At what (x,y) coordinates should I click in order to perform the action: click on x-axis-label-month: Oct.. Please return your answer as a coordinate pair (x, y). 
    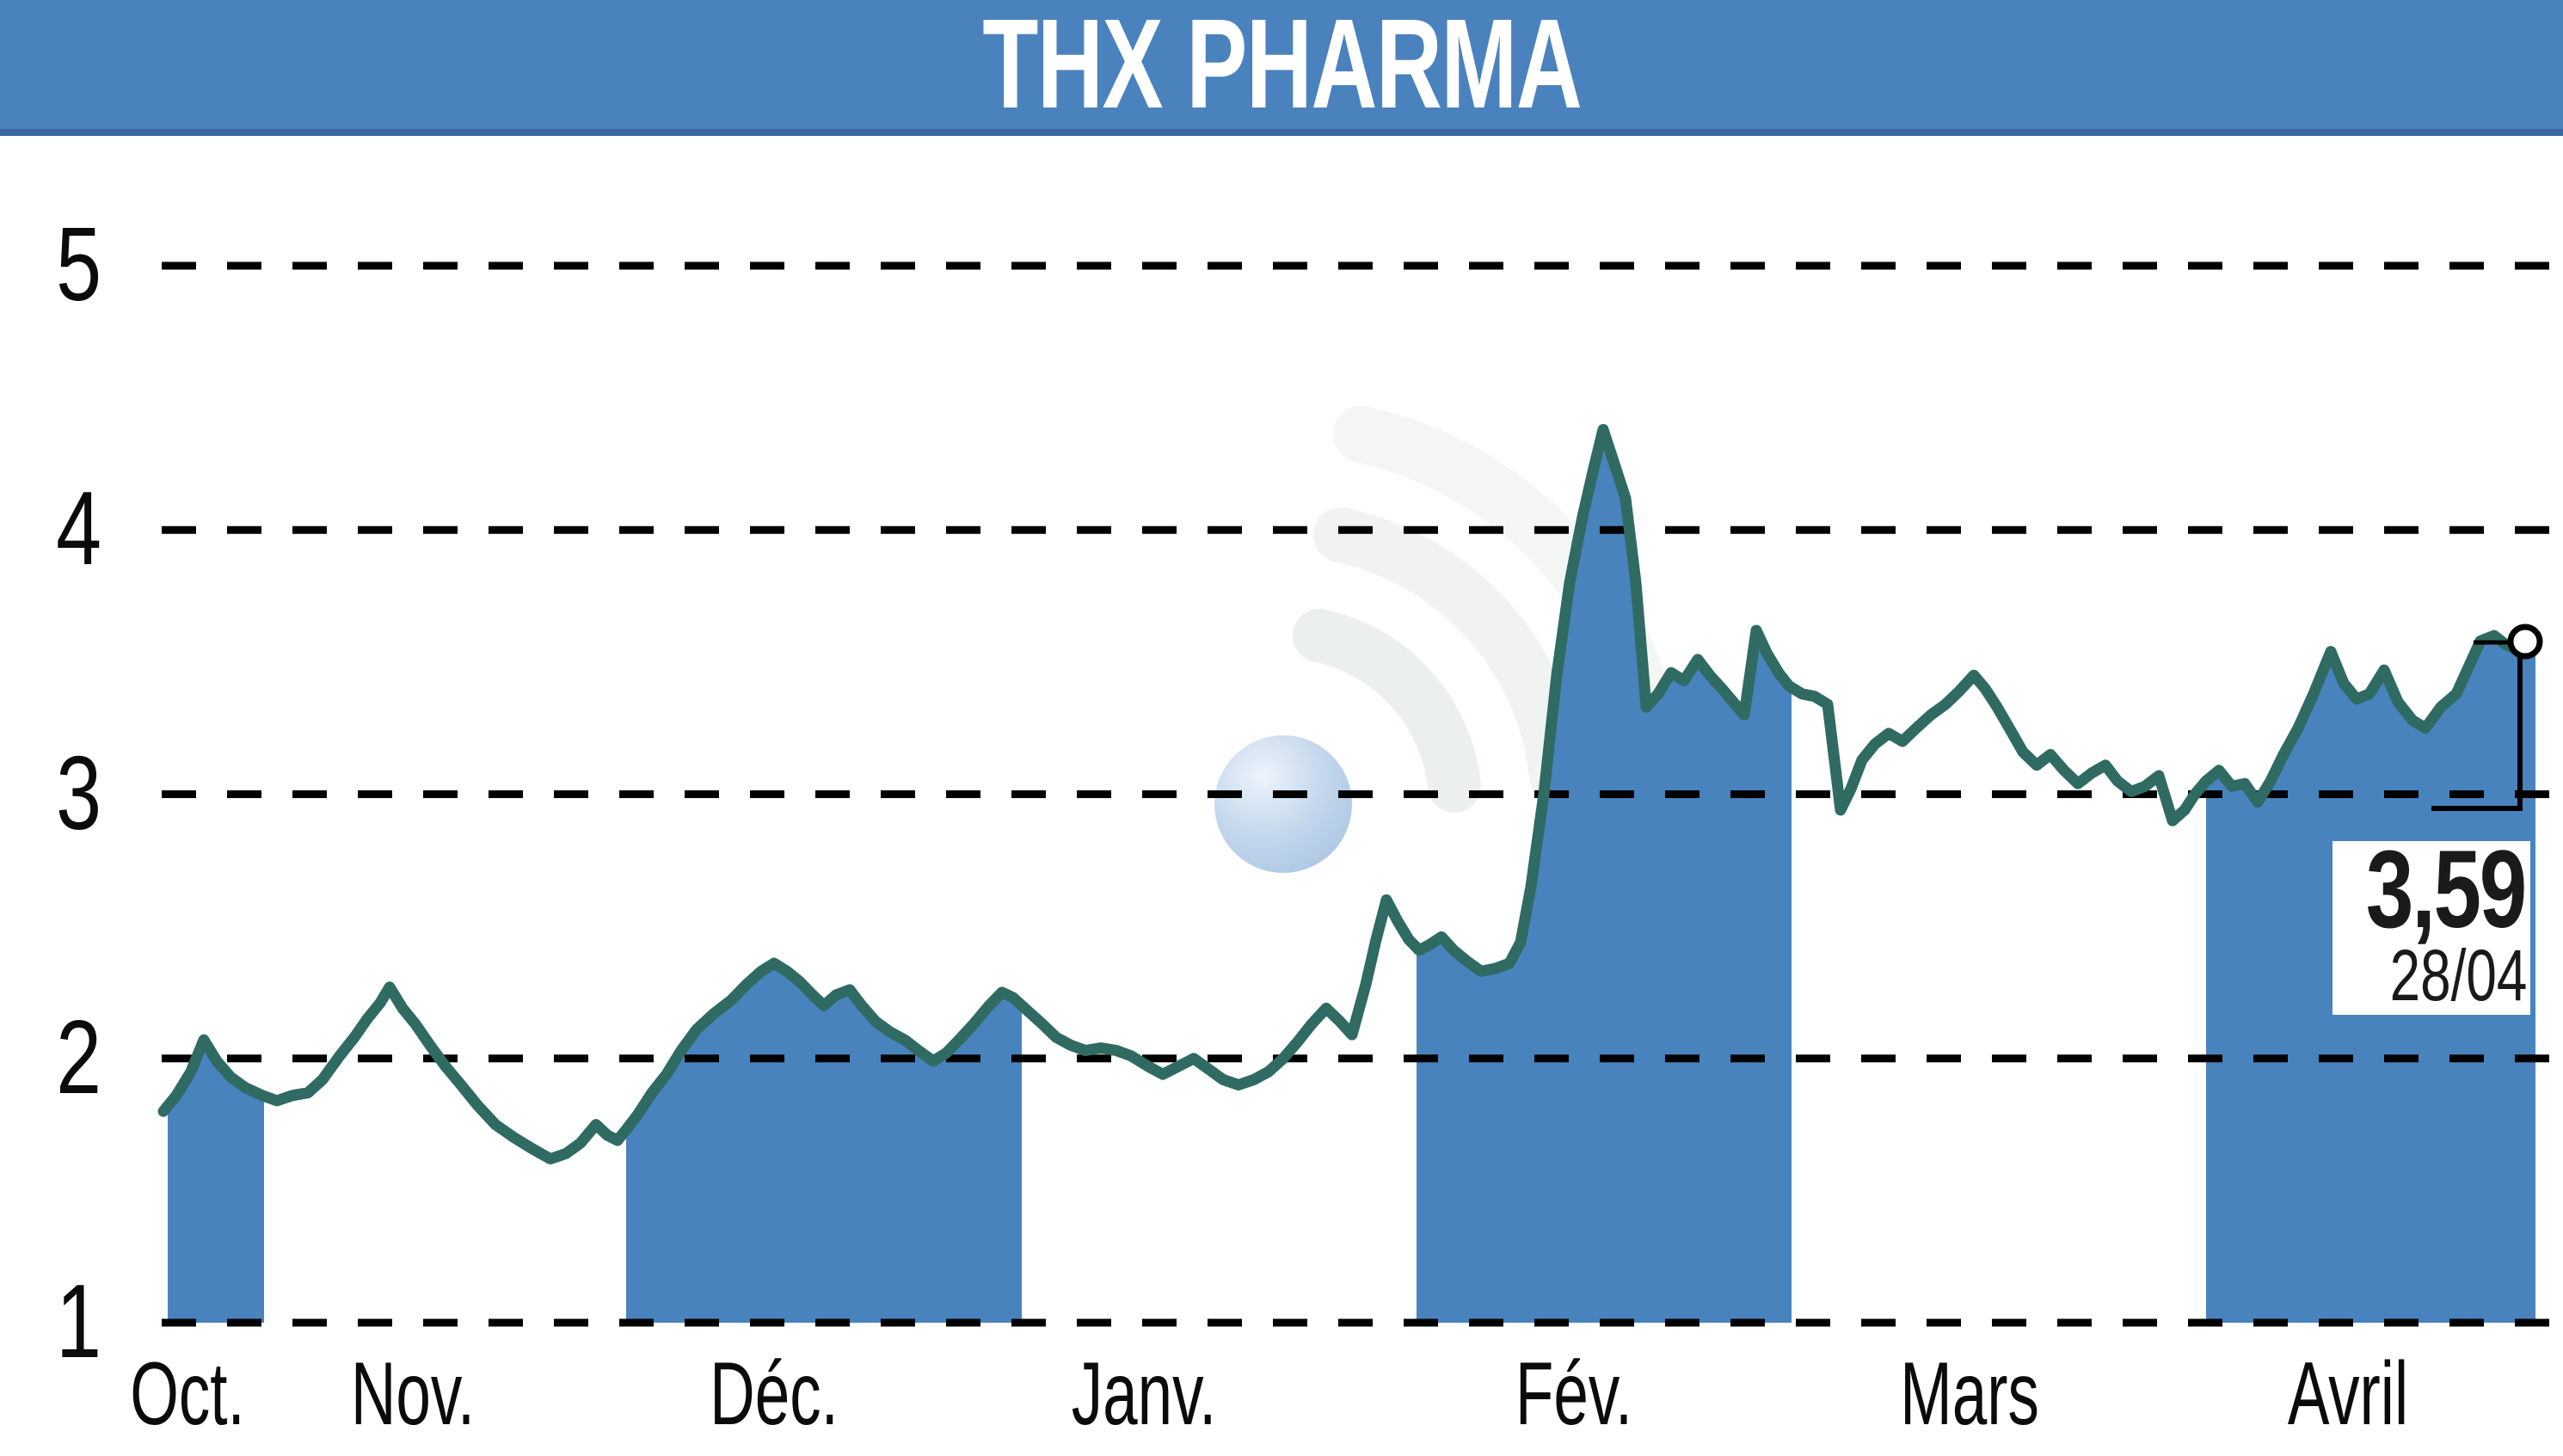
    Looking at the image, I should click on (187, 1394).